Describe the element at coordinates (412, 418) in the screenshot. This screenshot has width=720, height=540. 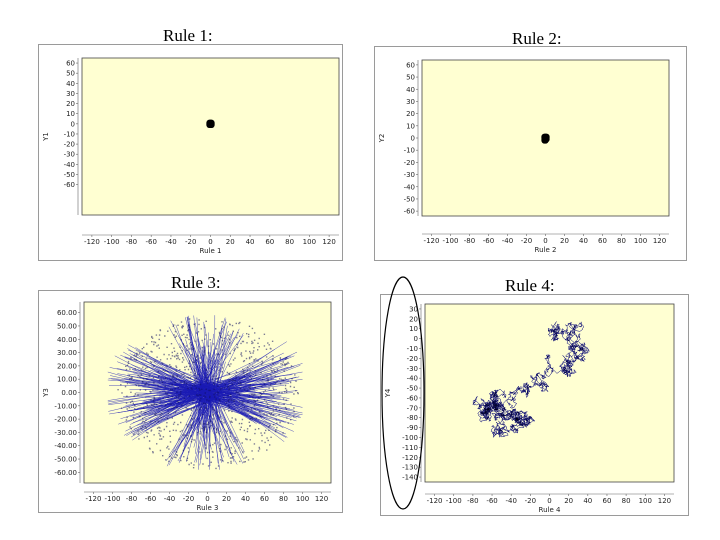
I see `y-tick-label: -80` at that location.